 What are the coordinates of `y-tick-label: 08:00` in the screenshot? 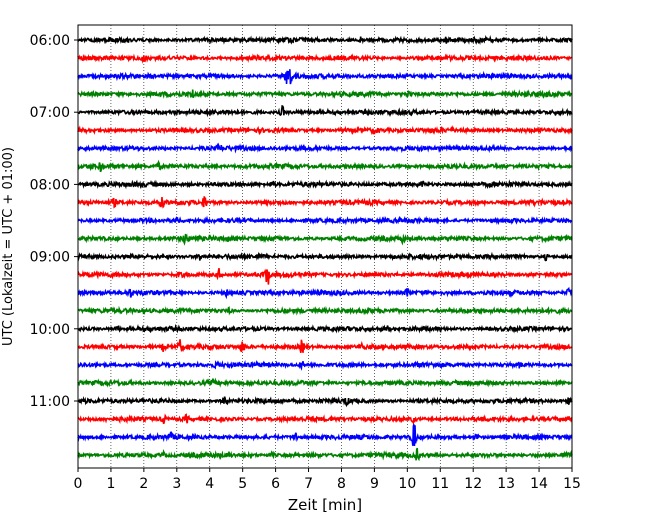 It's located at (50, 185).